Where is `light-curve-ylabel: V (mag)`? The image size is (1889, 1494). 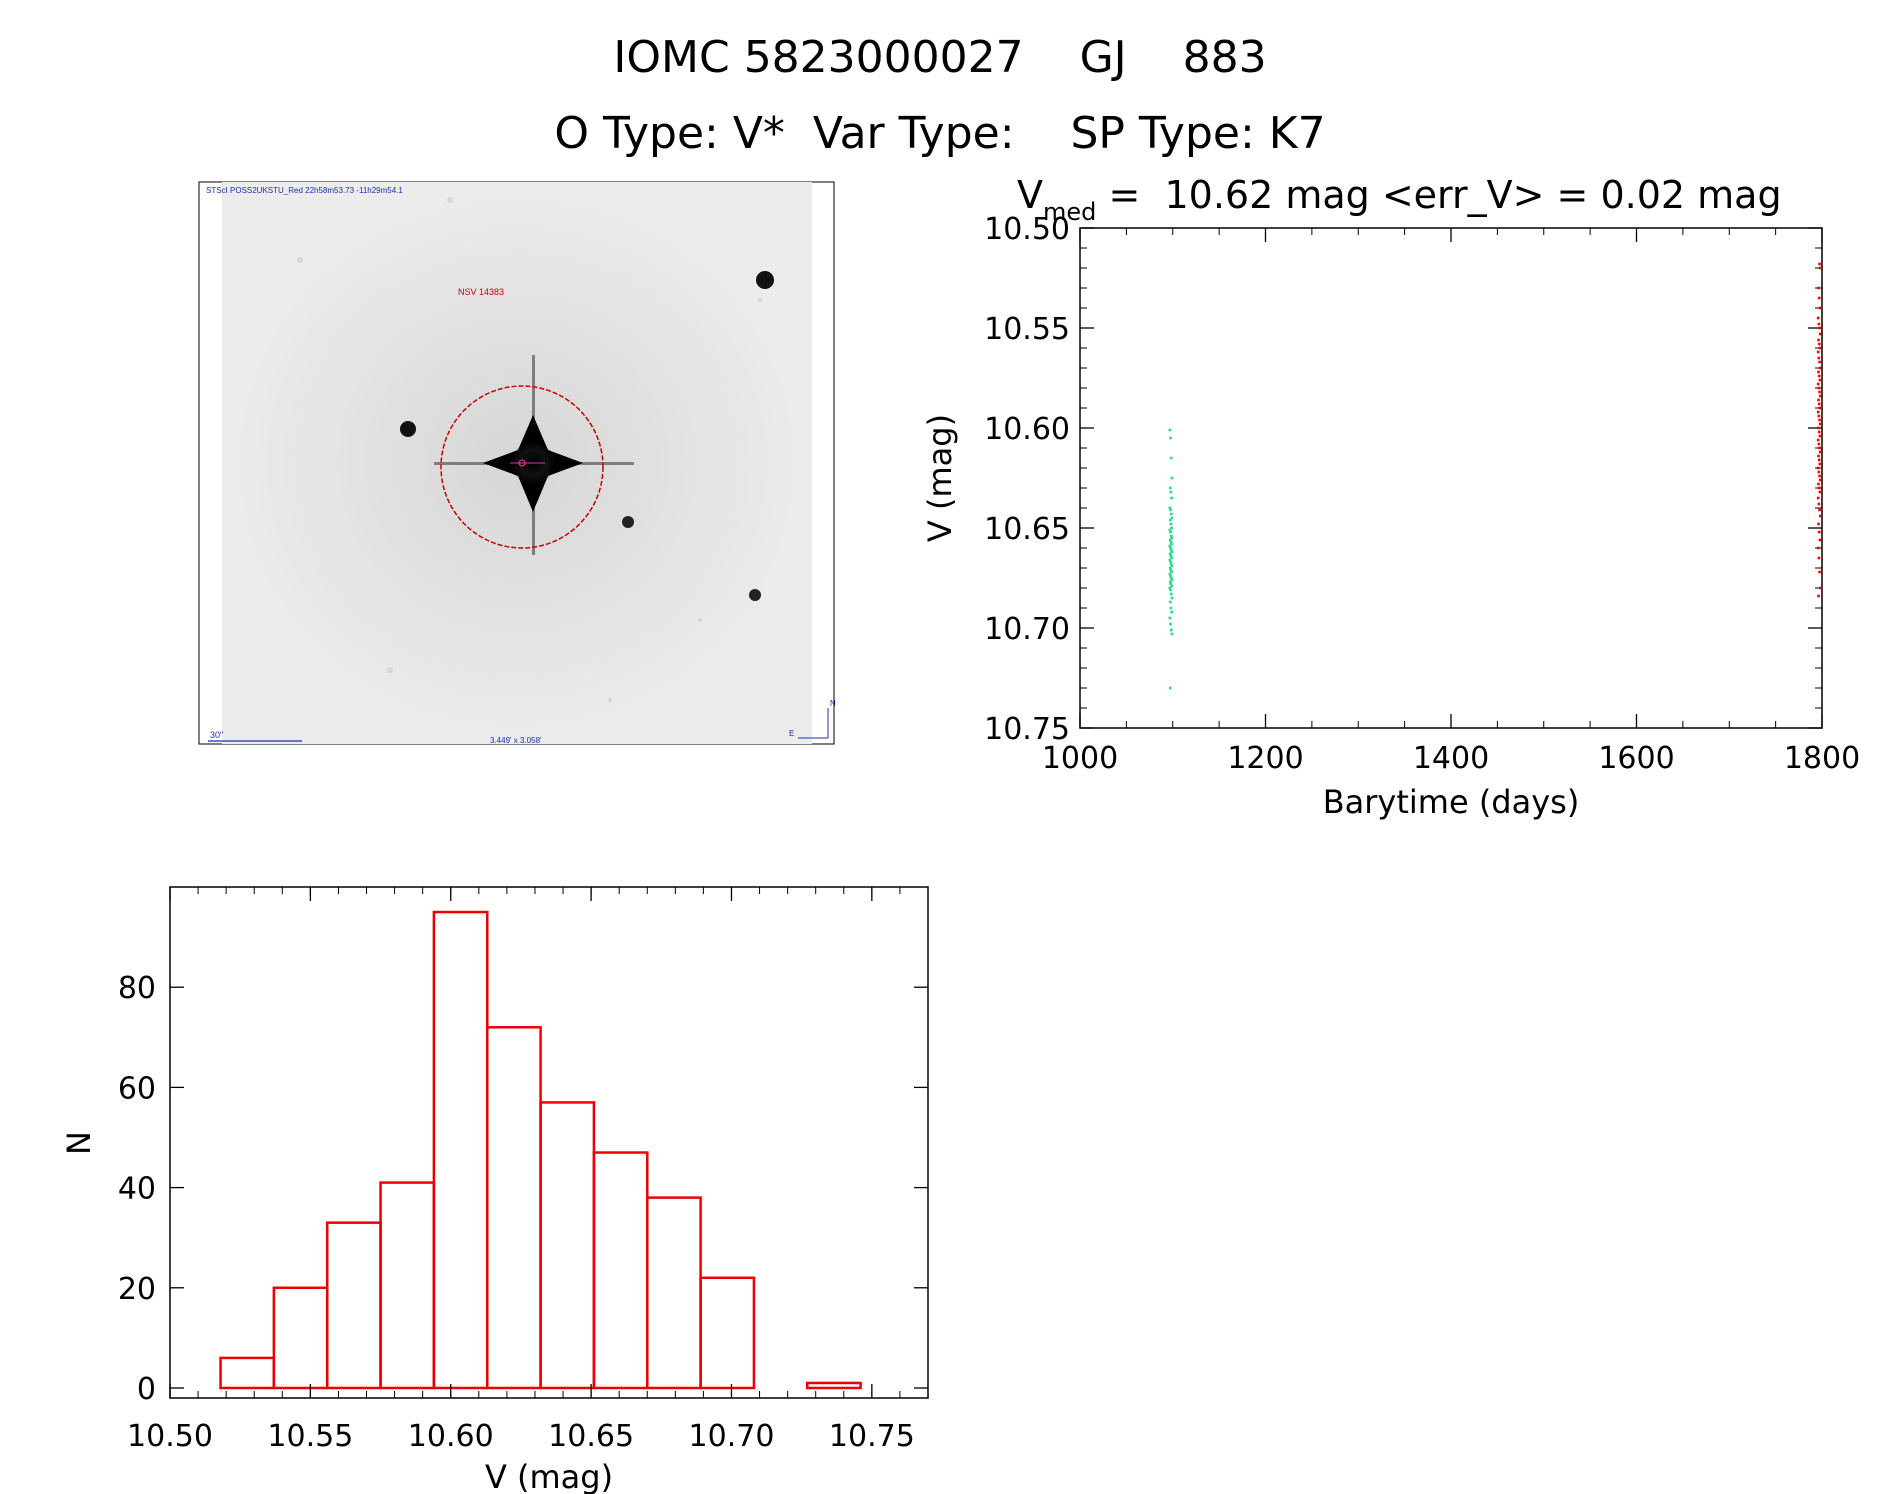 light-curve-ylabel: V (mag) is located at coordinates (940, 478).